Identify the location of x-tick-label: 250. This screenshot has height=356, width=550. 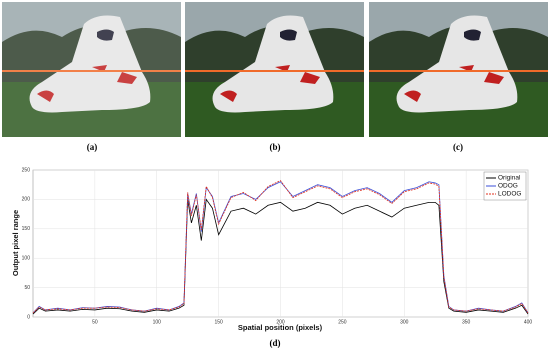
(342, 322).